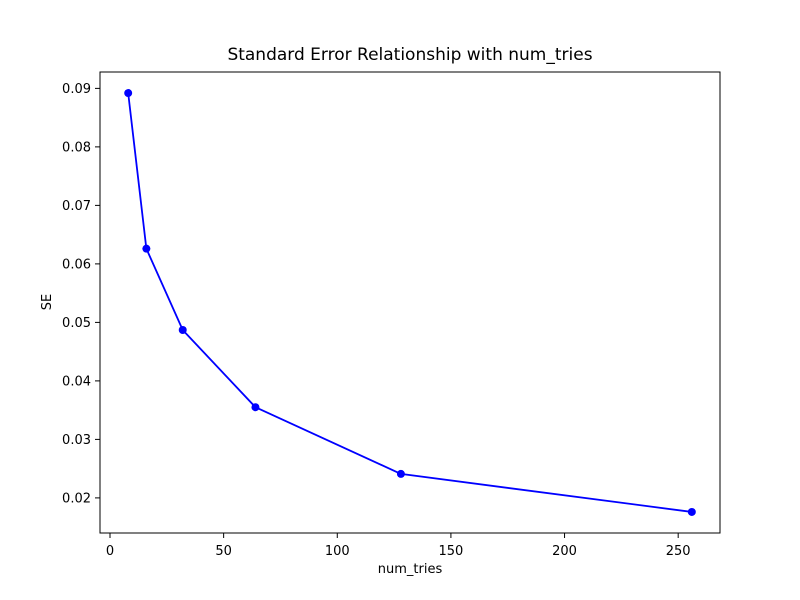  What do you see at coordinates (564, 551) in the screenshot?
I see `x-tick-label: 200` at bounding box center [564, 551].